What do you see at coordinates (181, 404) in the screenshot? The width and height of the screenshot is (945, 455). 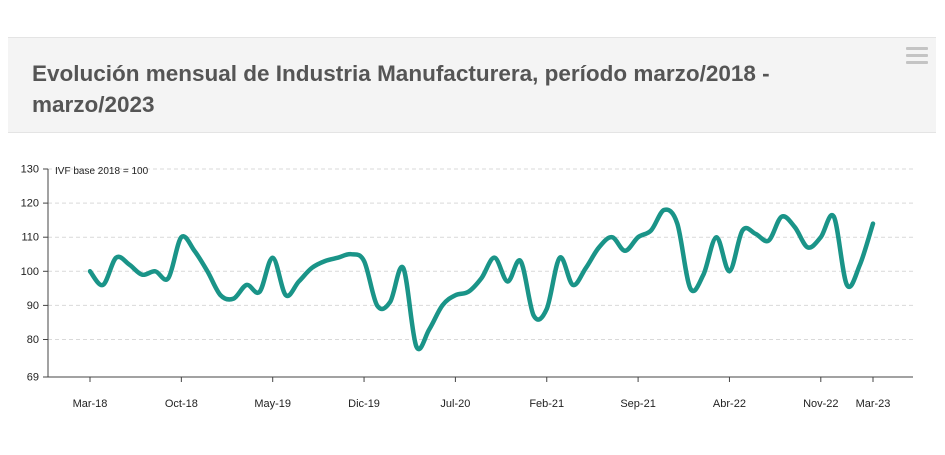 I see `x-tick-label: Oct-18` at bounding box center [181, 404].